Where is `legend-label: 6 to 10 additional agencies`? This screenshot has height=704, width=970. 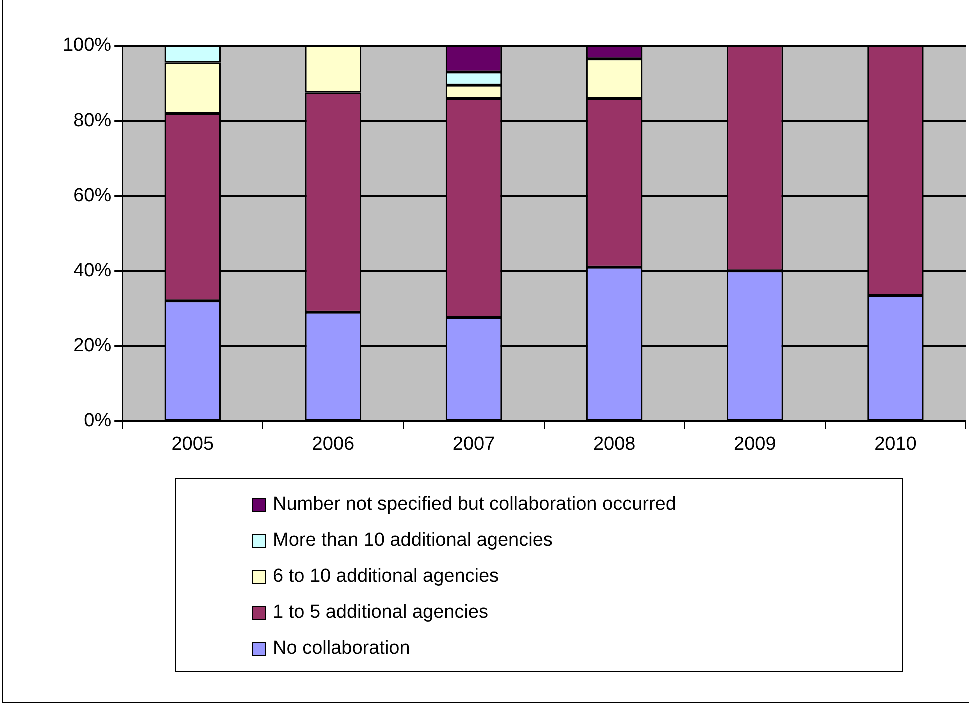
legend-label: 6 to 10 additional agencies is located at coordinates (386, 577).